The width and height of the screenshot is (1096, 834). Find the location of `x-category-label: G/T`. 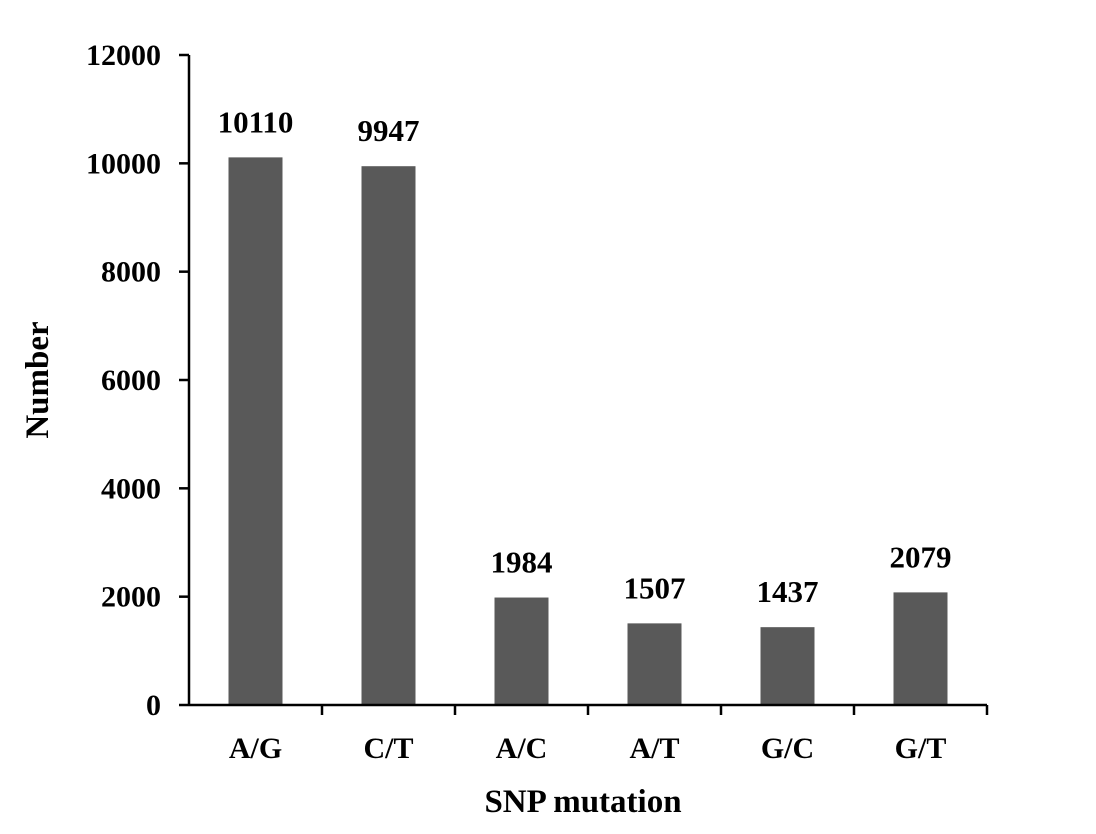

x-category-label: G/T is located at coordinates (921, 748).